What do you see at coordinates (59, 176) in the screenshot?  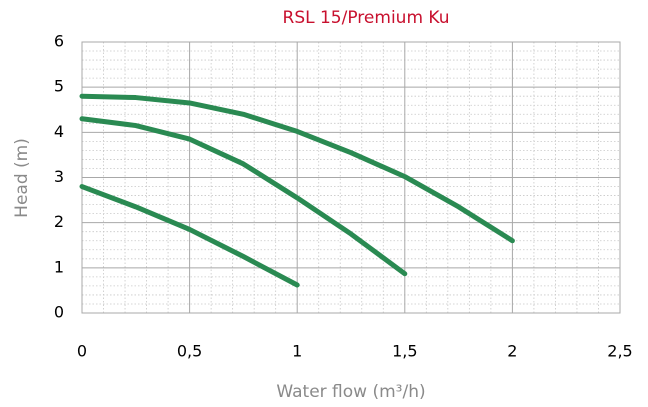 I see `y-tick-label: 3` at bounding box center [59, 176].